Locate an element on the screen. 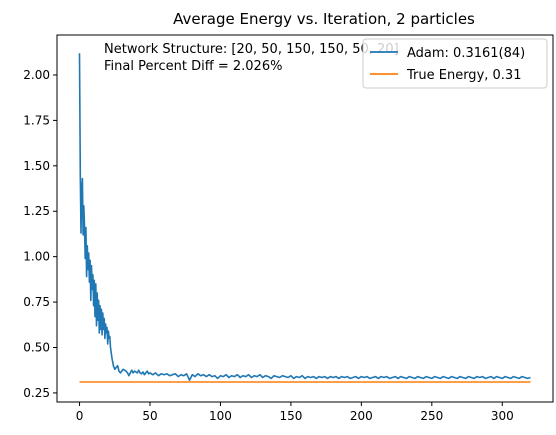  x-tick-label: 300 is located at coordinates (502, 416).